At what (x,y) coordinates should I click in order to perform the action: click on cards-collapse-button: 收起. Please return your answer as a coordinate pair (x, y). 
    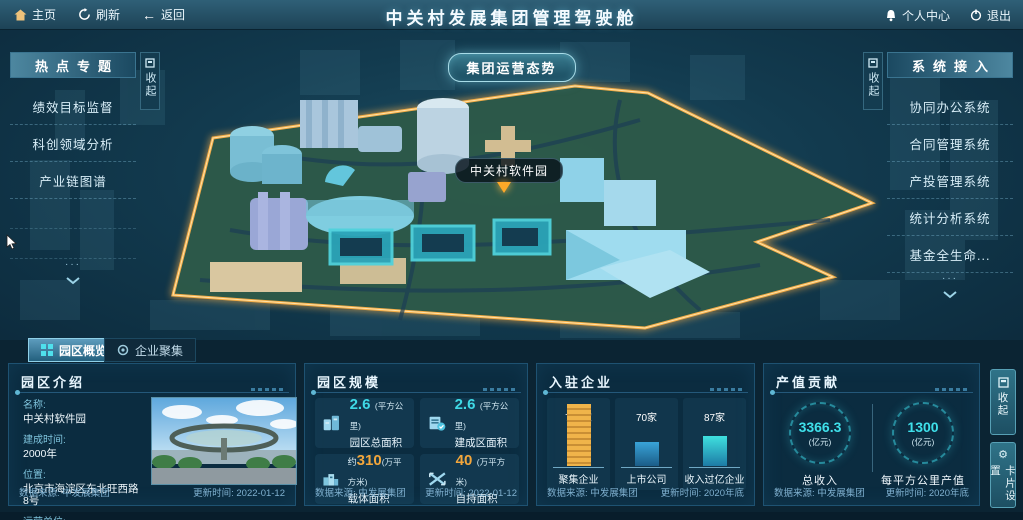
    Looking at the image, I should click on (1003, 402).